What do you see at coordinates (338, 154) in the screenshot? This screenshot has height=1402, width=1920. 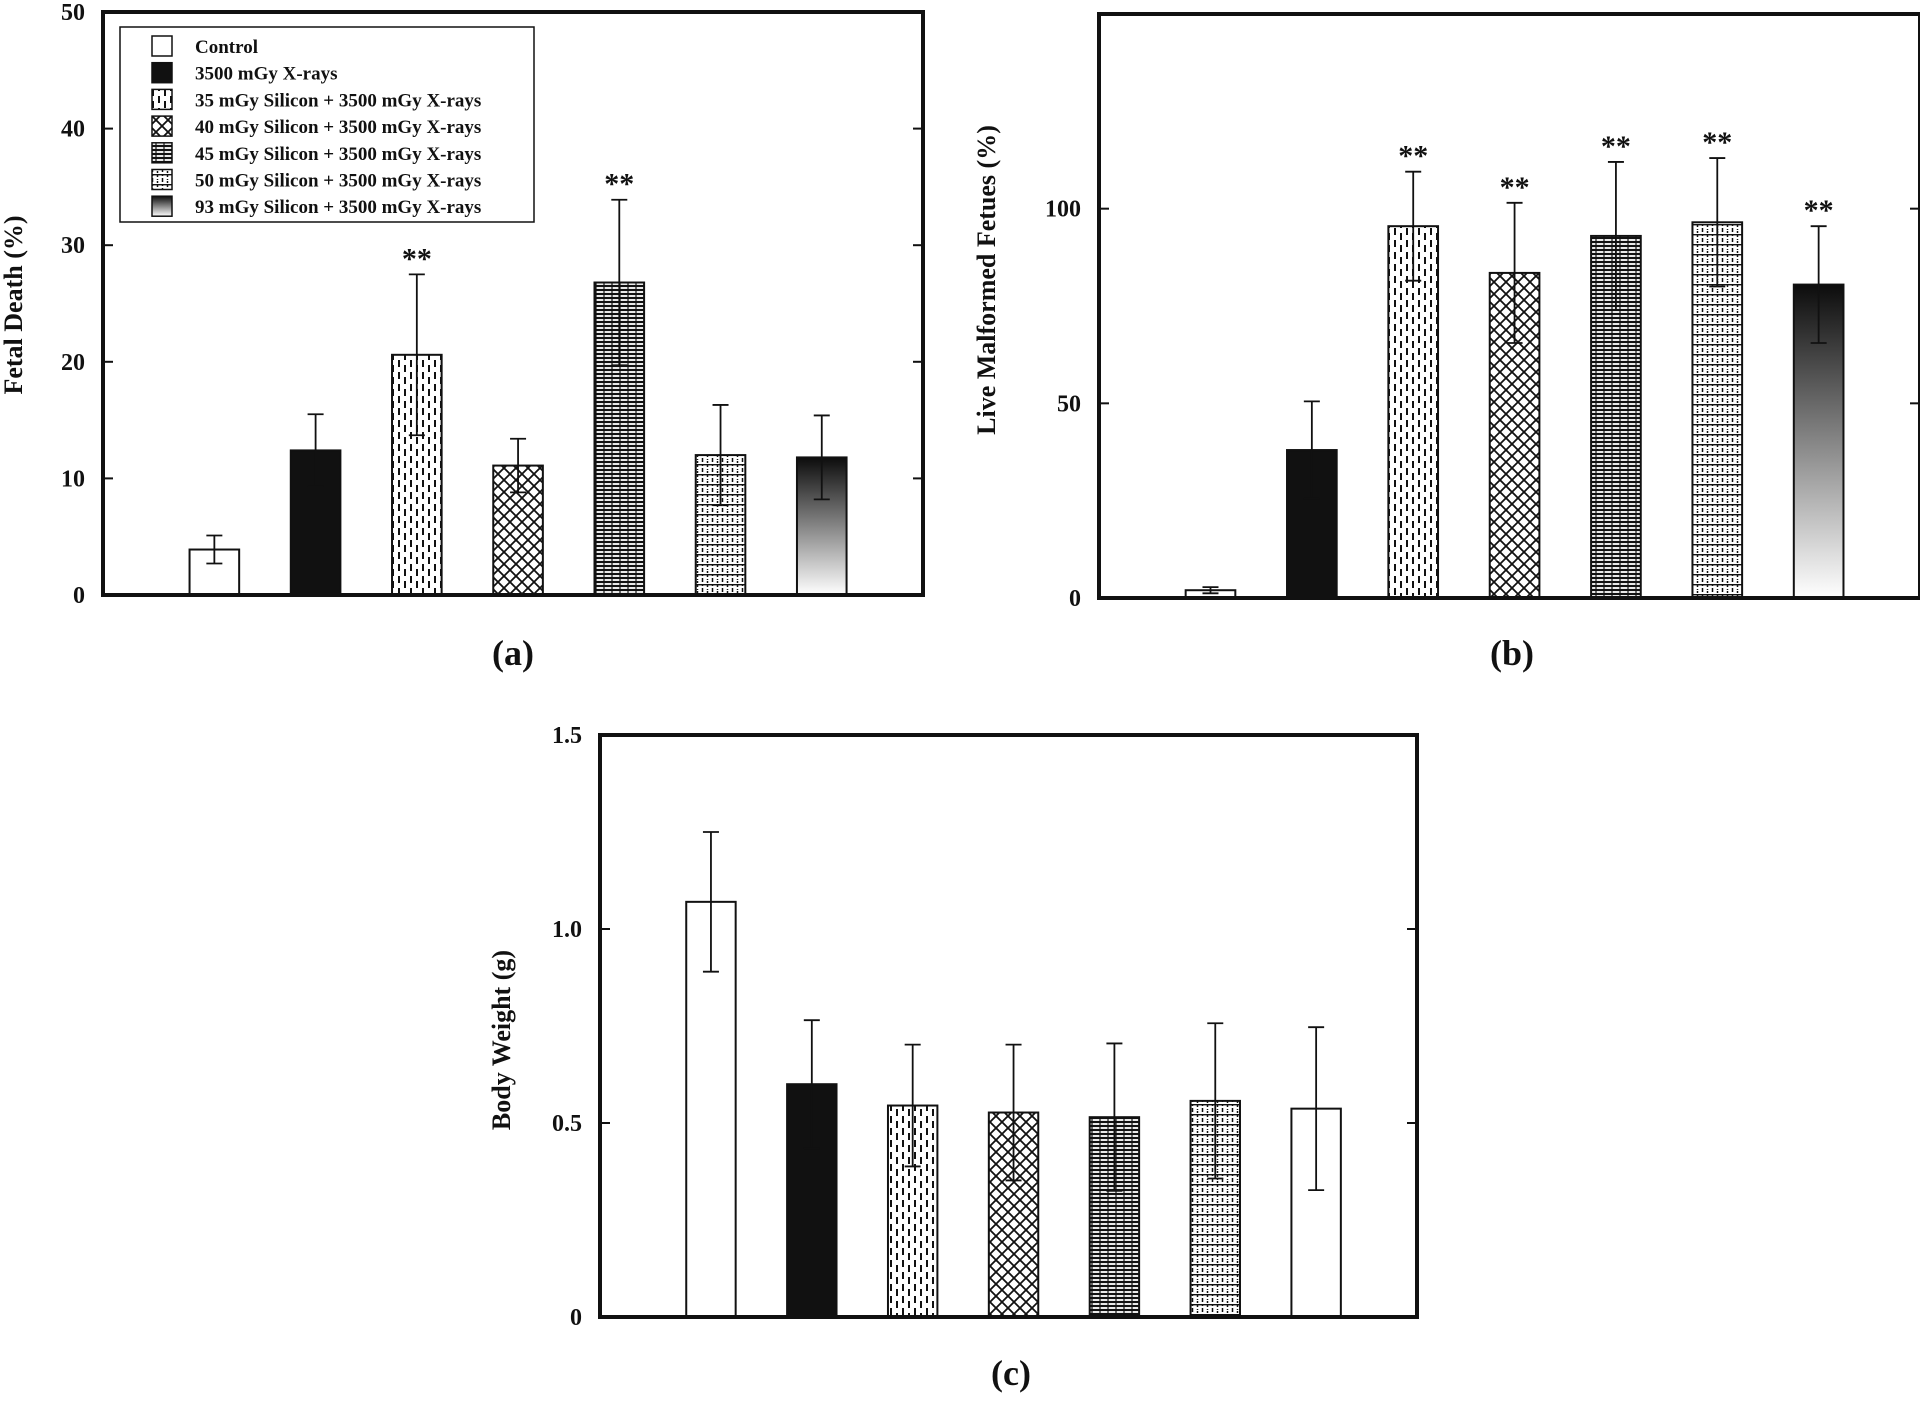 I see `legend-entry: 45 mGy Silicon + 3500 mGy X-rays` at bounding box center [338, 154].